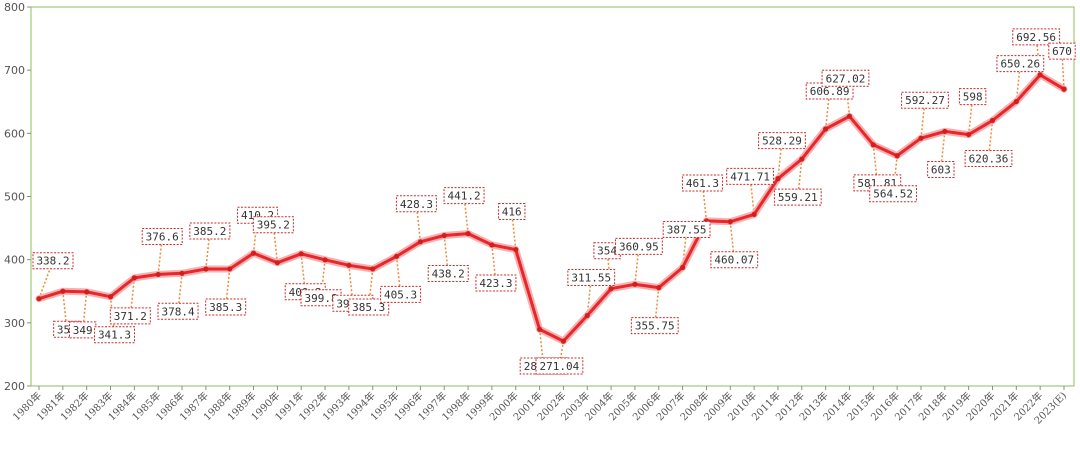 The image size is (1080, 449). I want to click on data-label-text: 355.75, so click(655, 326).